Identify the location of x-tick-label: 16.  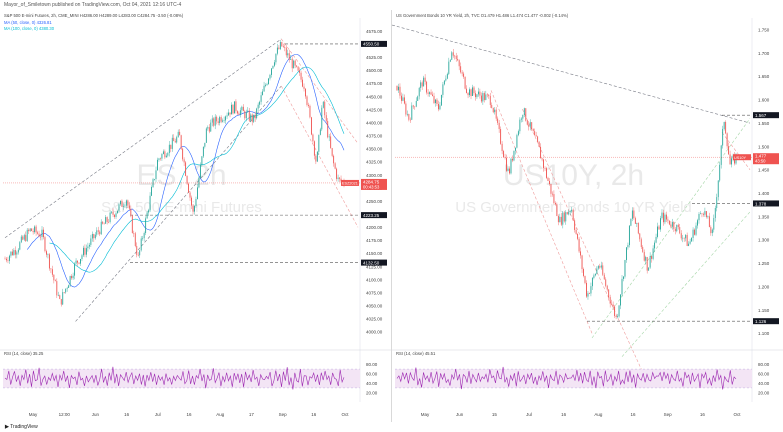
(189, 414).